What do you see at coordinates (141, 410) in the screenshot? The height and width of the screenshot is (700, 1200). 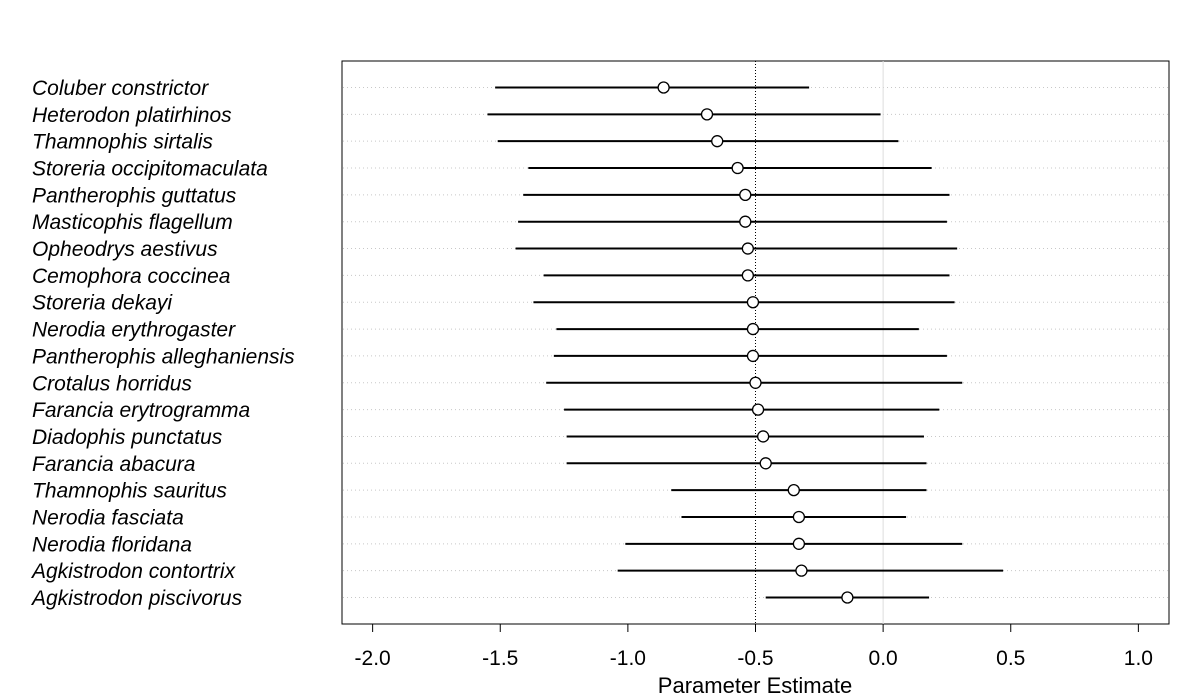 I see `species-label: Farancia erytrogramma` at bounding box center [141, 410].